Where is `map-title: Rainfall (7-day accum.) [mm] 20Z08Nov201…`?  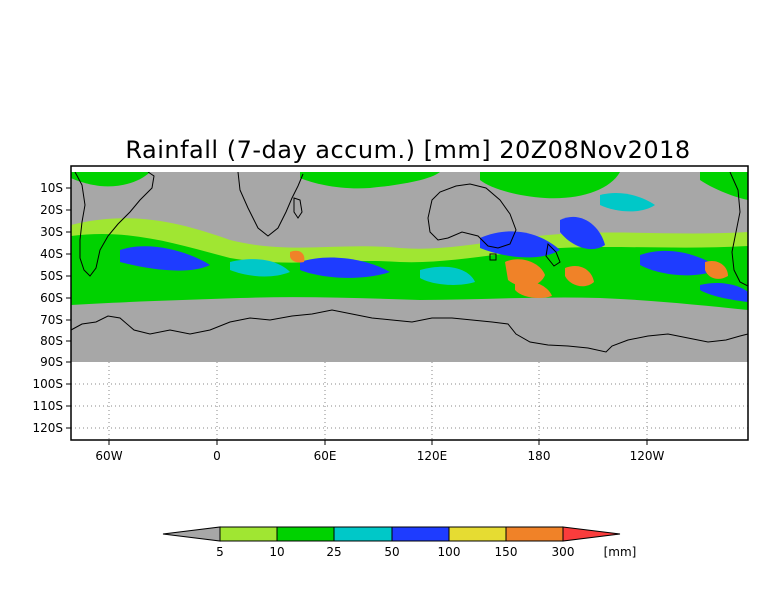 map-title: Rainfall (7-day accum.) [mm] 20Z08Nov201… is located at coordinates (408, 150).